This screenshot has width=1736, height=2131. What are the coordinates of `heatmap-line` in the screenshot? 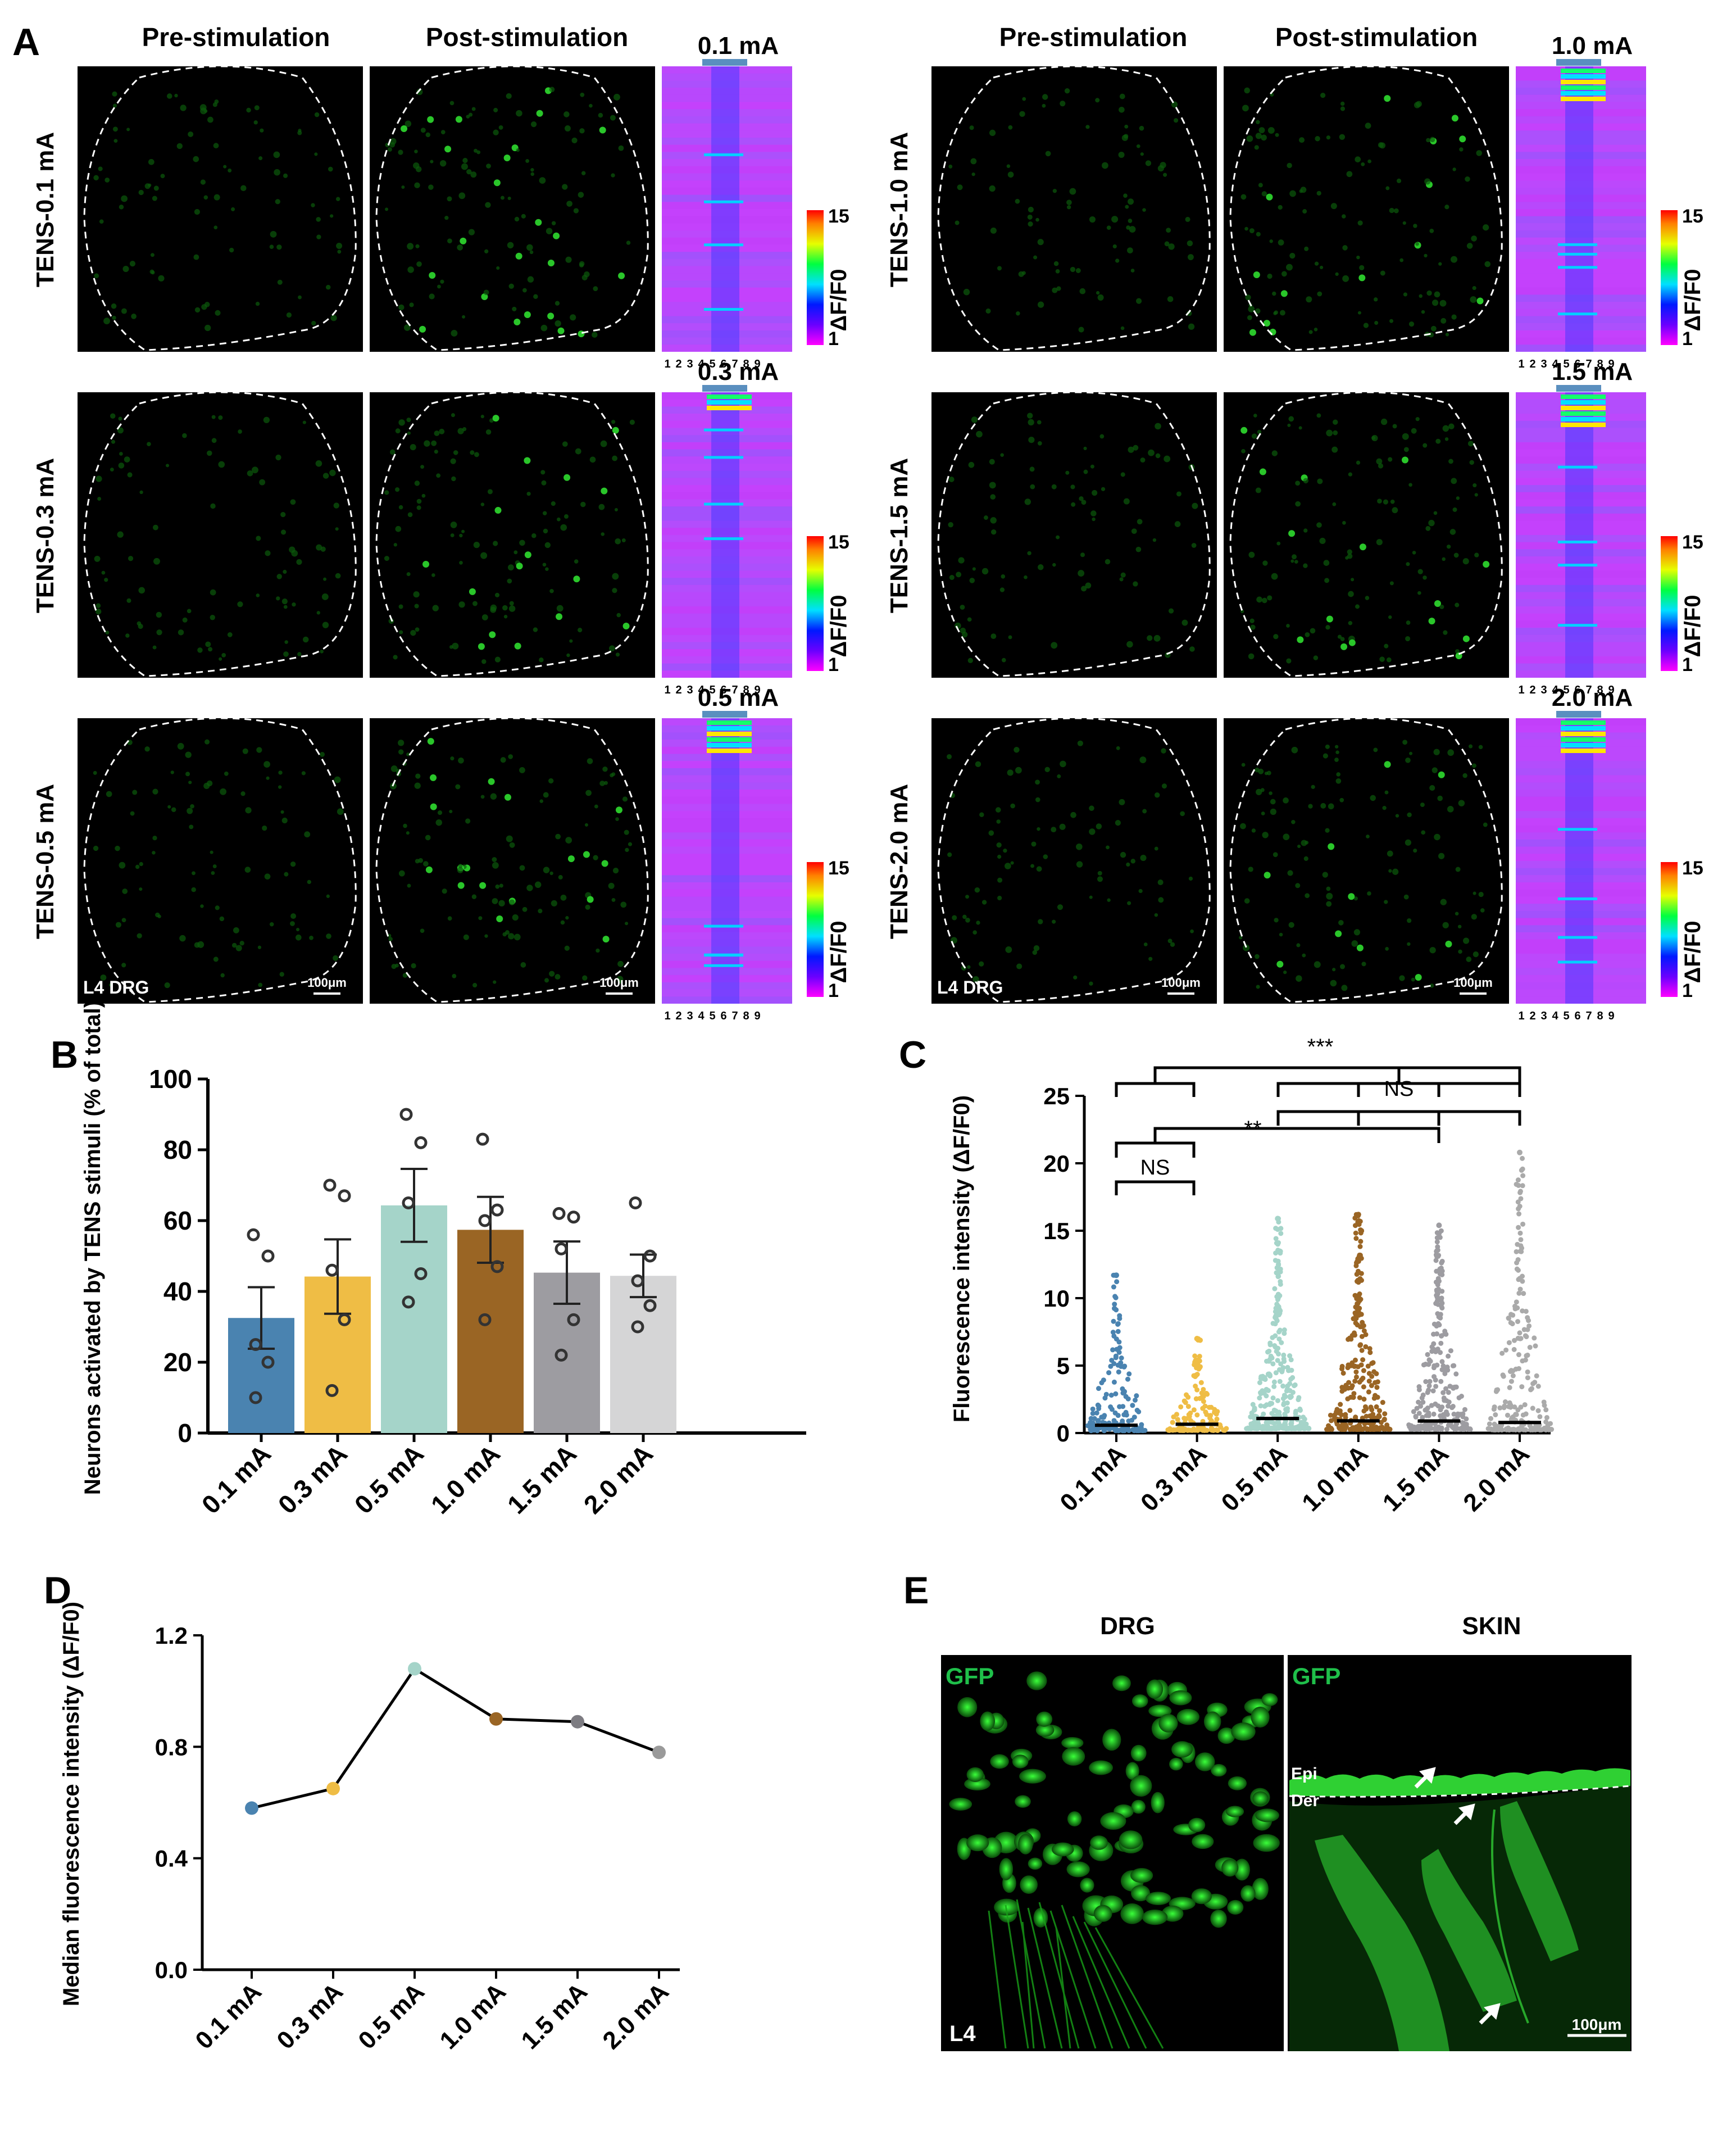 It's located at (1577, 314).